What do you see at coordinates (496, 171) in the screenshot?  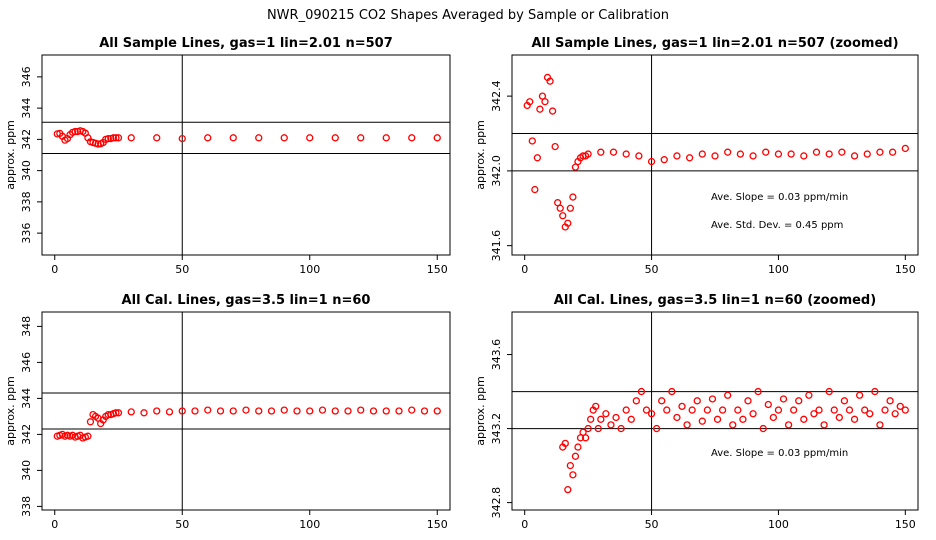 I see `y-tick-label: 342.0` at bounding box center [496, 171].